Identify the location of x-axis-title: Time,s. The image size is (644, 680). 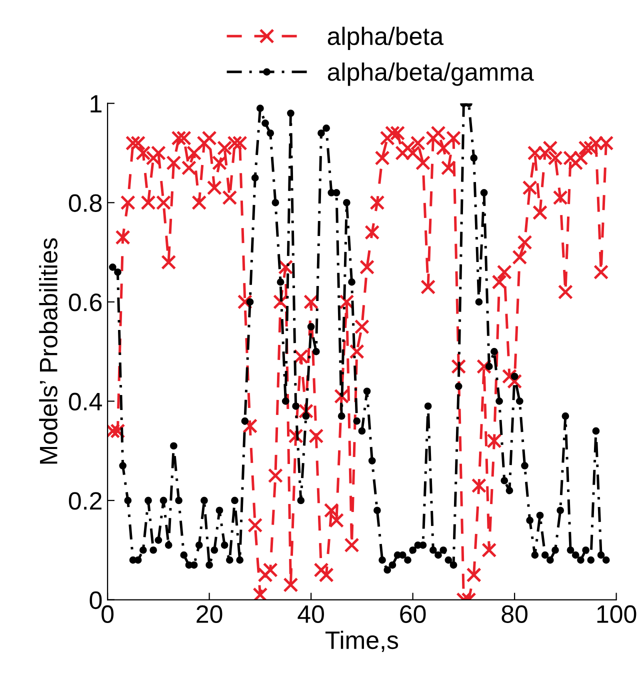
(361, 641).